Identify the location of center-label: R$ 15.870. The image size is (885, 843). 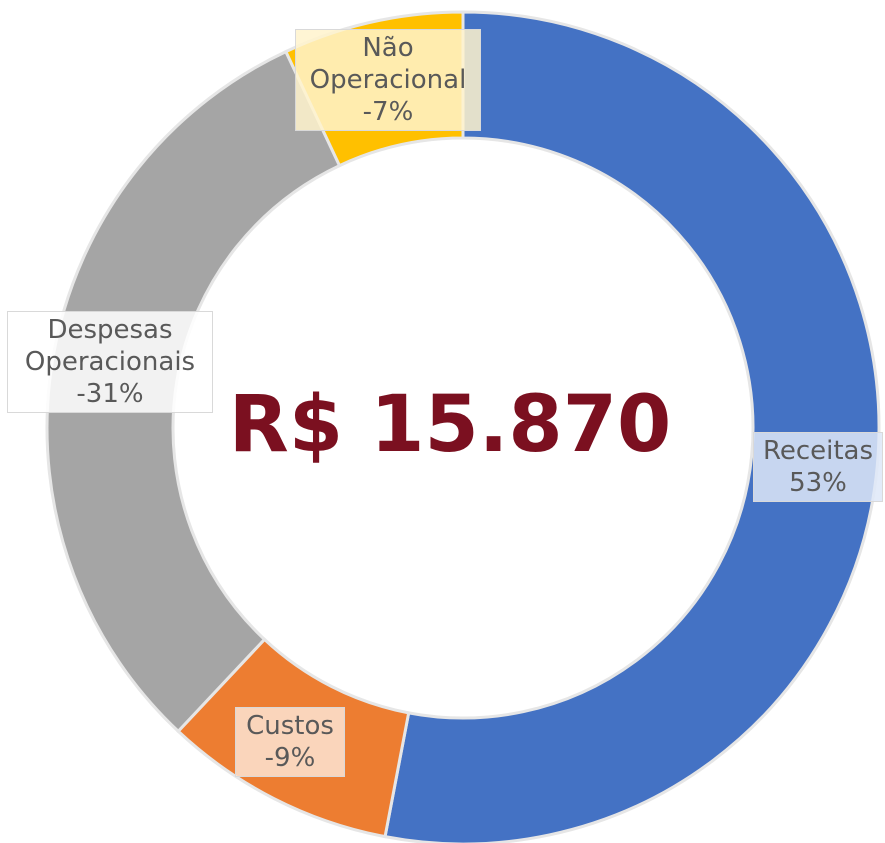
(450, 425).